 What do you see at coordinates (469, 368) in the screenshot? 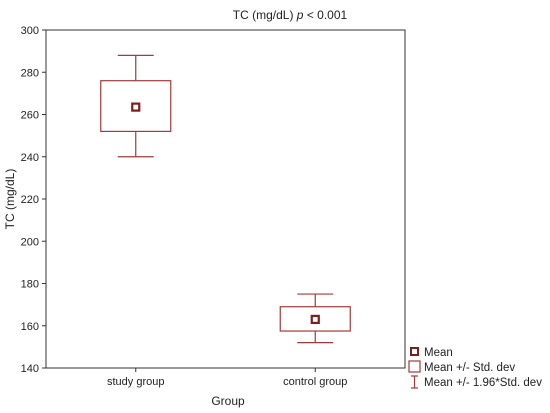
I see `legend-label: Mean +/- Std. dev` at bounding box center [469, 368].